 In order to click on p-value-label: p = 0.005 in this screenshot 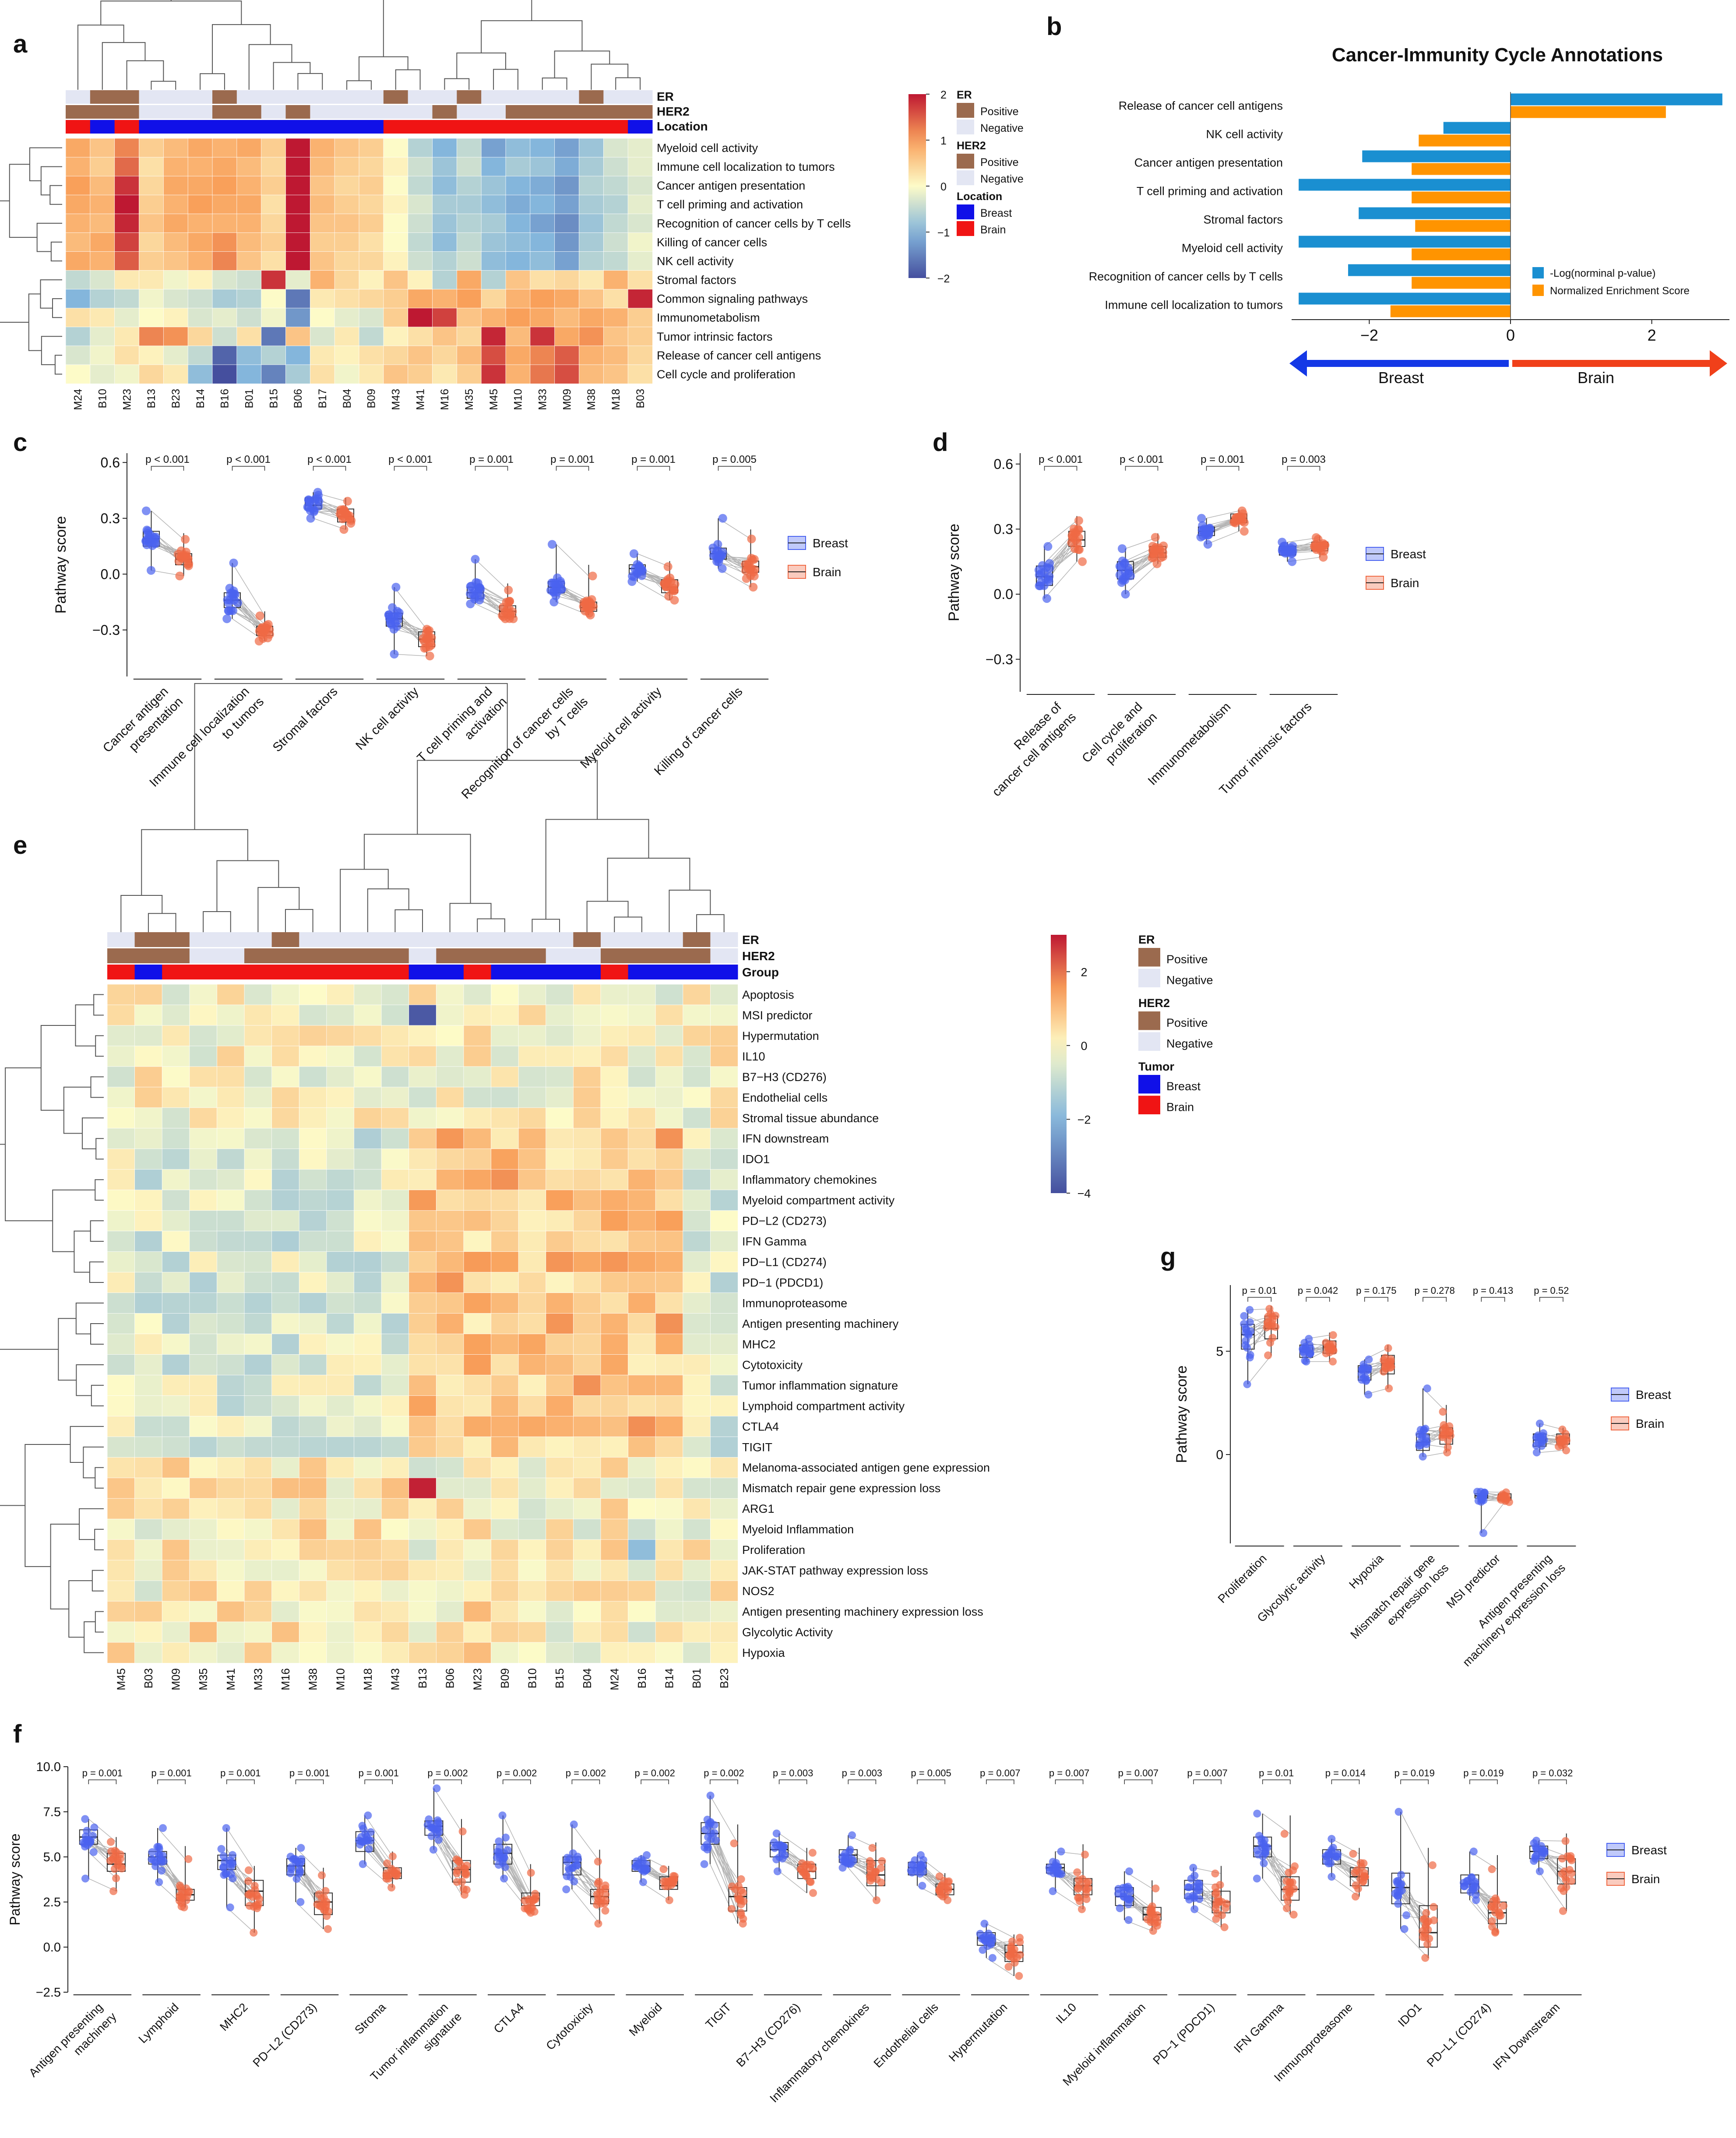, I will do `click(931, 1774)`.